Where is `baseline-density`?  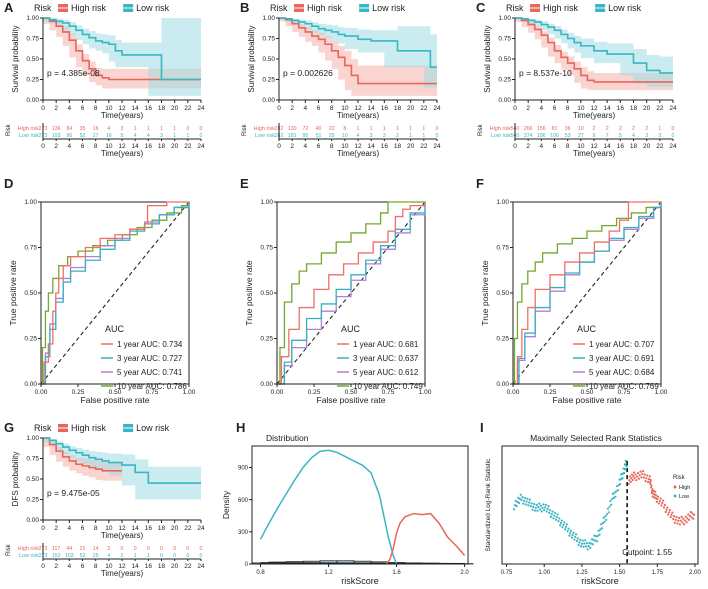 baseline-density is located at coordinates (362, 563).